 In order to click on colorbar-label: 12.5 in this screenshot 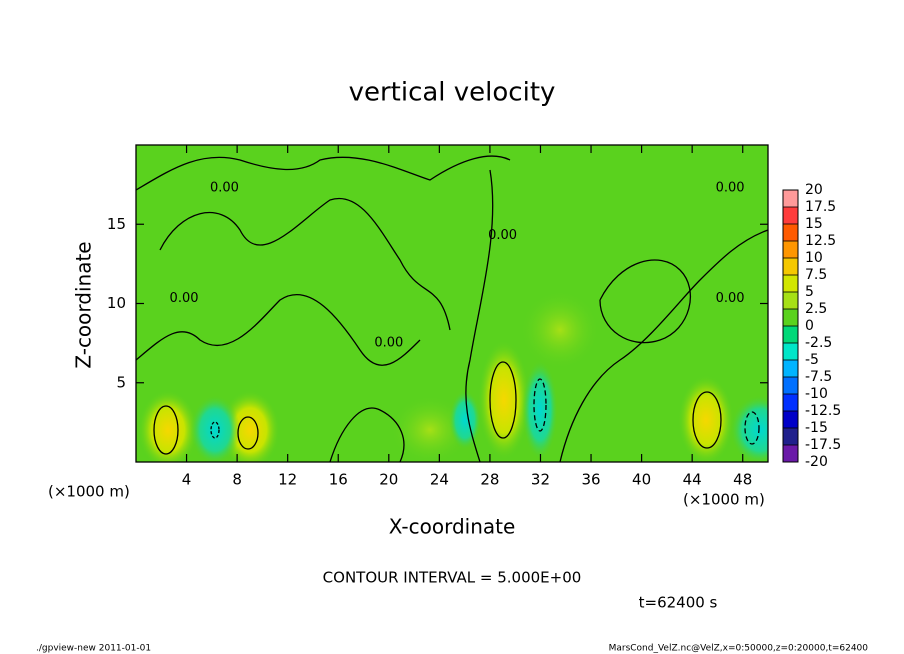, I will do `click(820, 241)`.